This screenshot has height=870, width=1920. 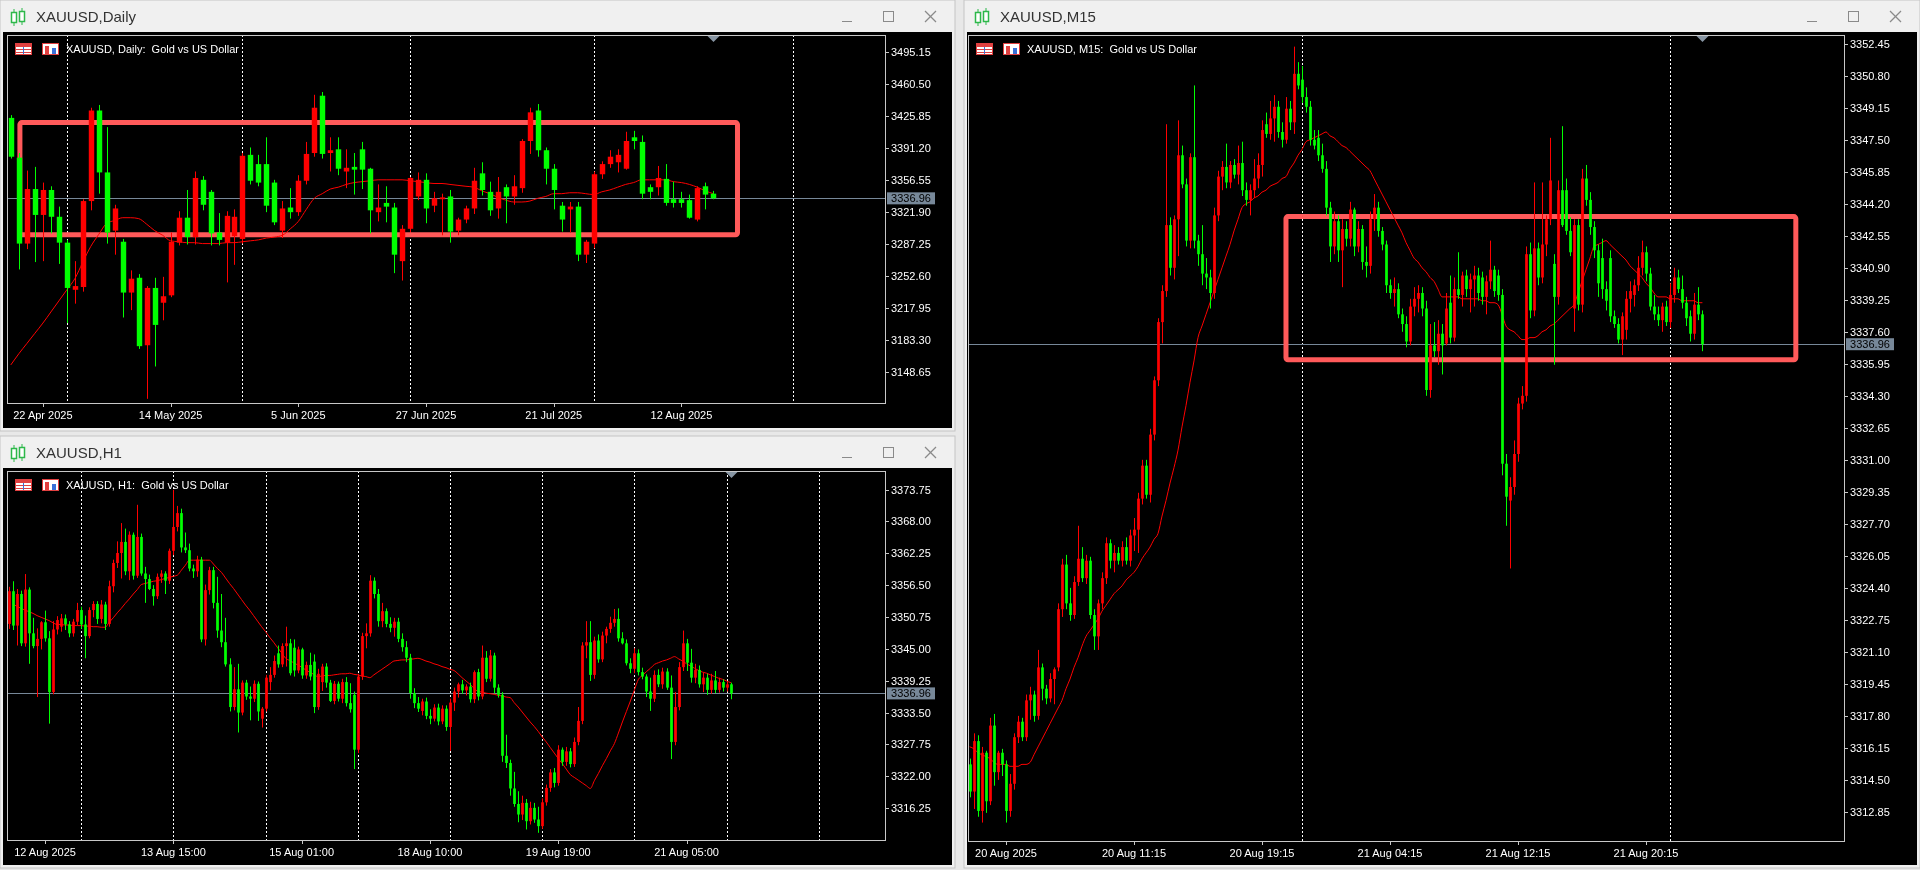 I want to click on y-tick-label: 3344.20, so click(x=1870, y=203).